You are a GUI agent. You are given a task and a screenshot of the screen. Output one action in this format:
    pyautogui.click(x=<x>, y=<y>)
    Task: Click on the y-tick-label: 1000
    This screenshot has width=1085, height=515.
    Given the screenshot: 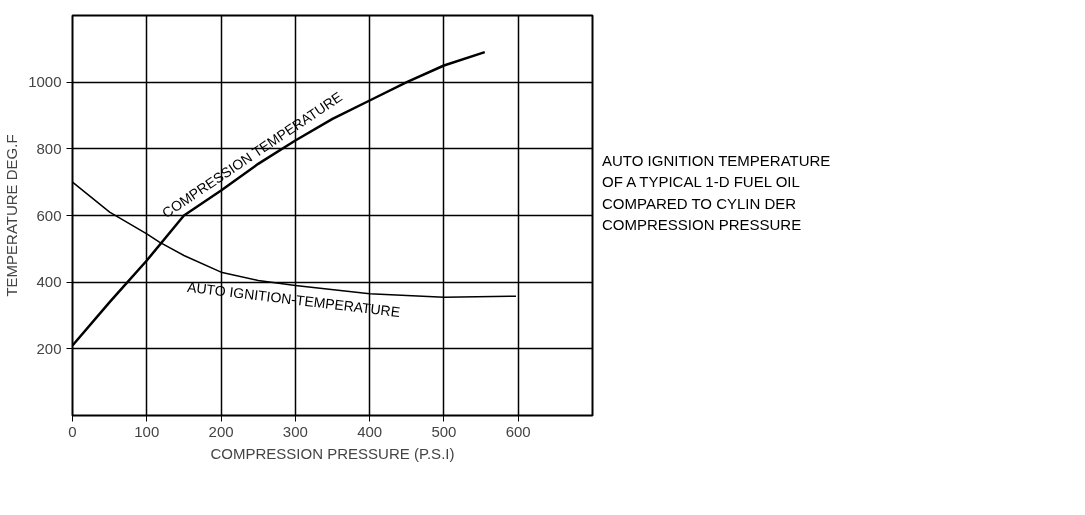 What is the action you would take?
    pyautogui.click(x=45, y=82)
    